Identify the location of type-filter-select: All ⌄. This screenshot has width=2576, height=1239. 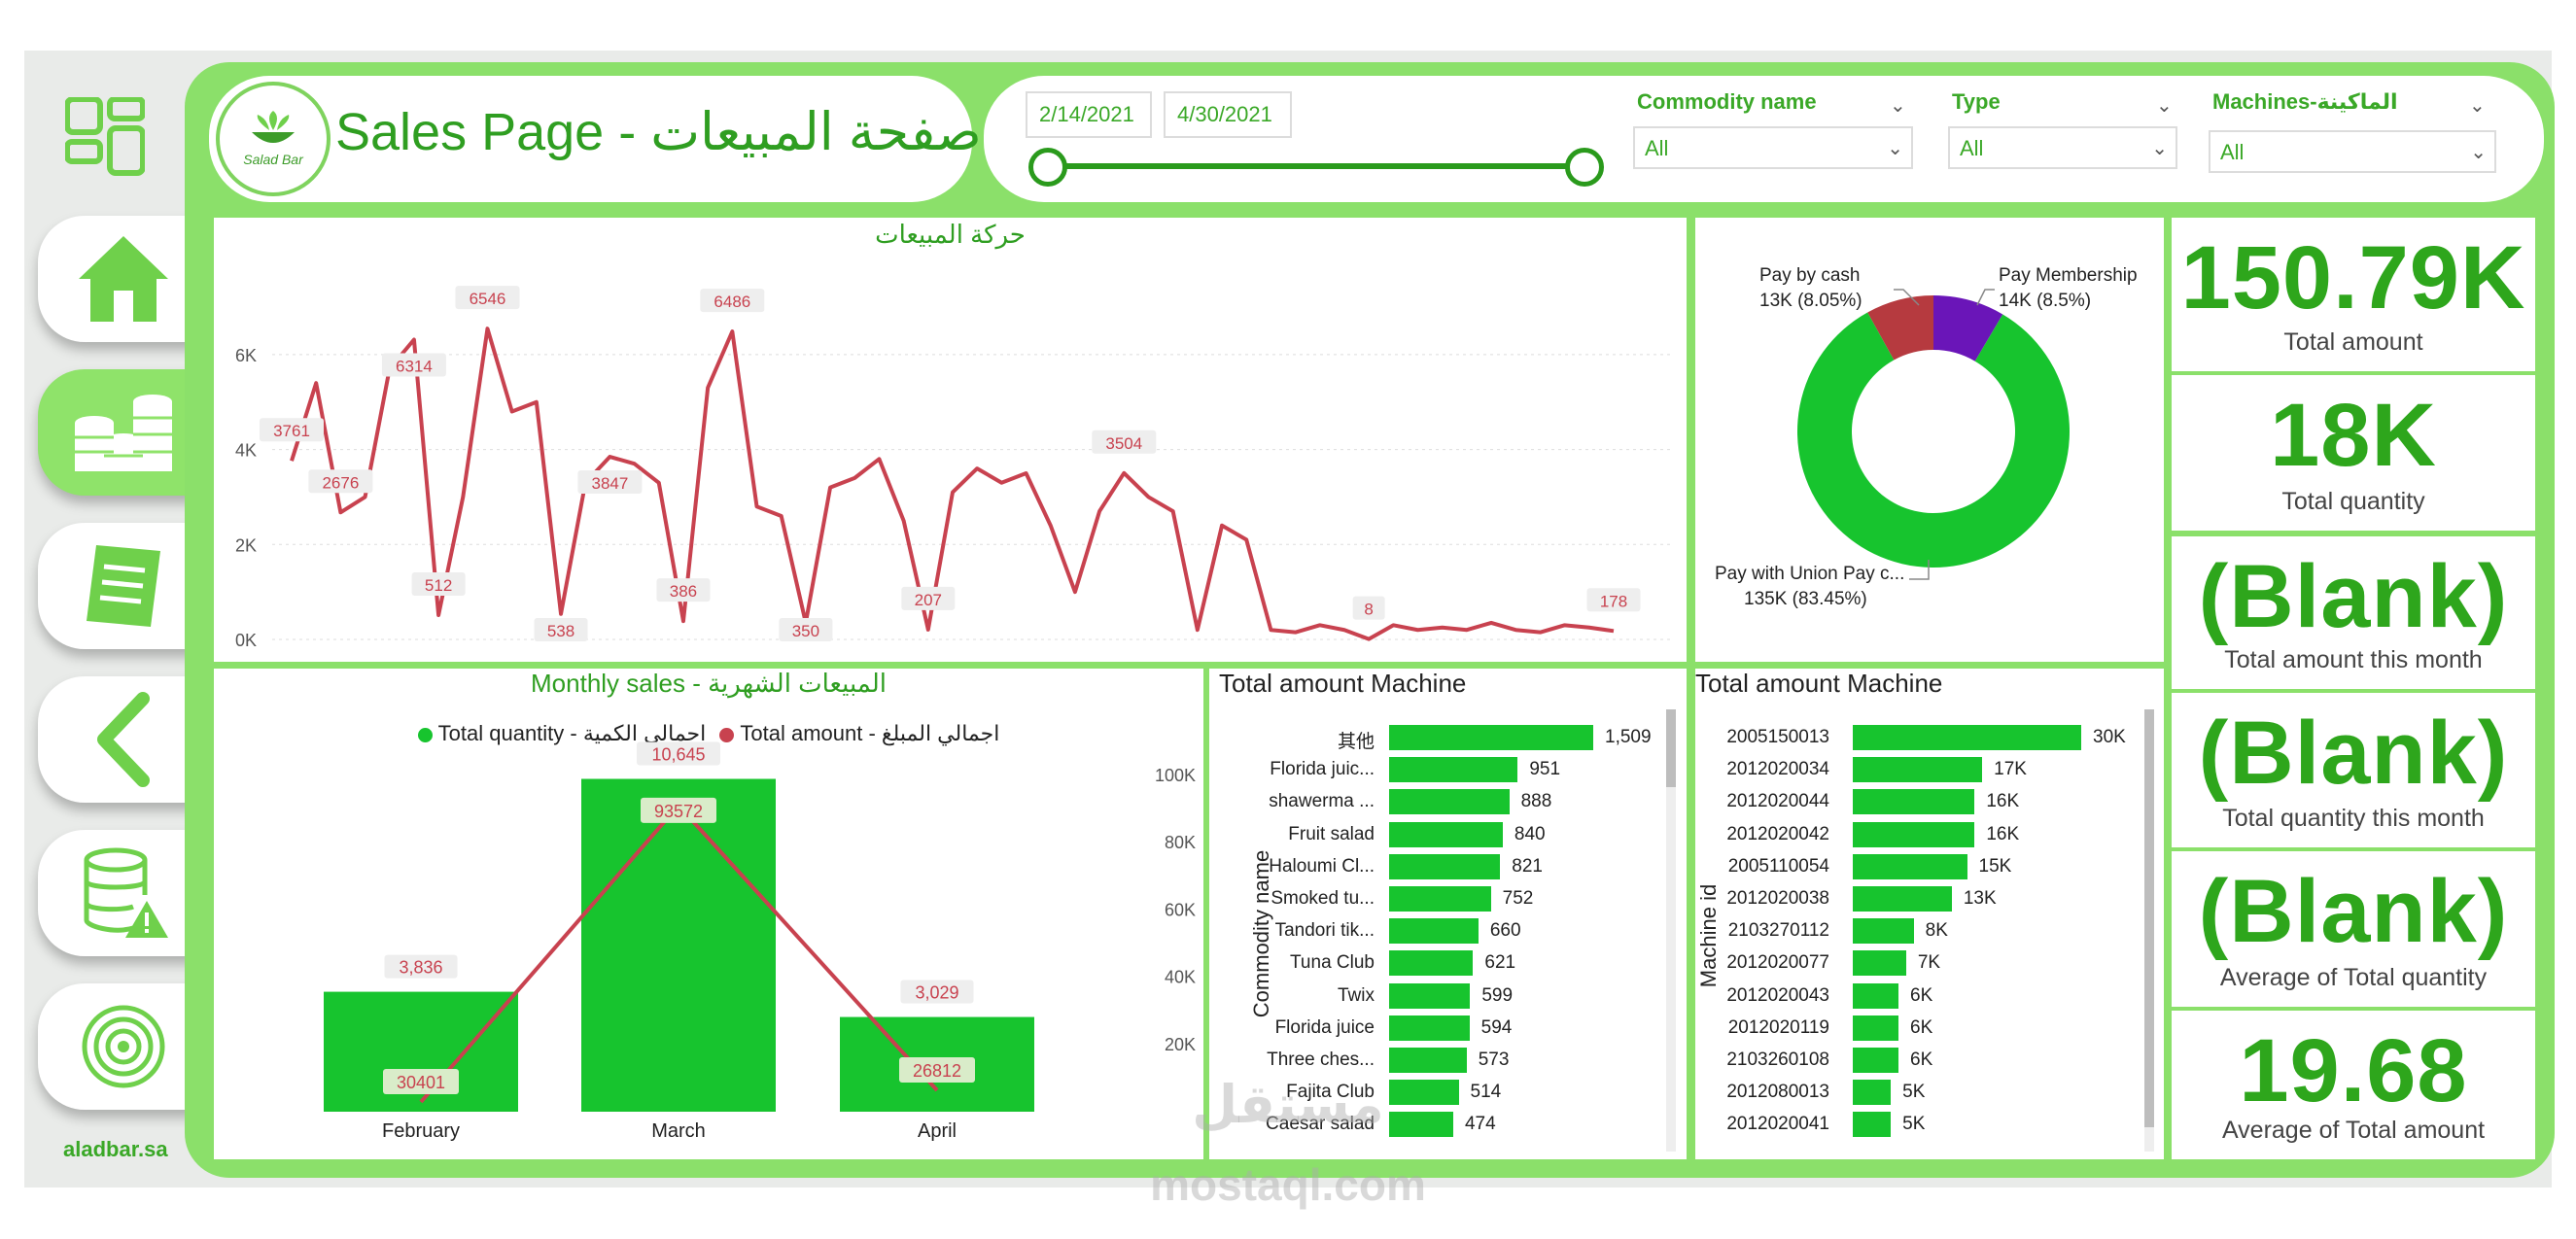
(2063, 148).